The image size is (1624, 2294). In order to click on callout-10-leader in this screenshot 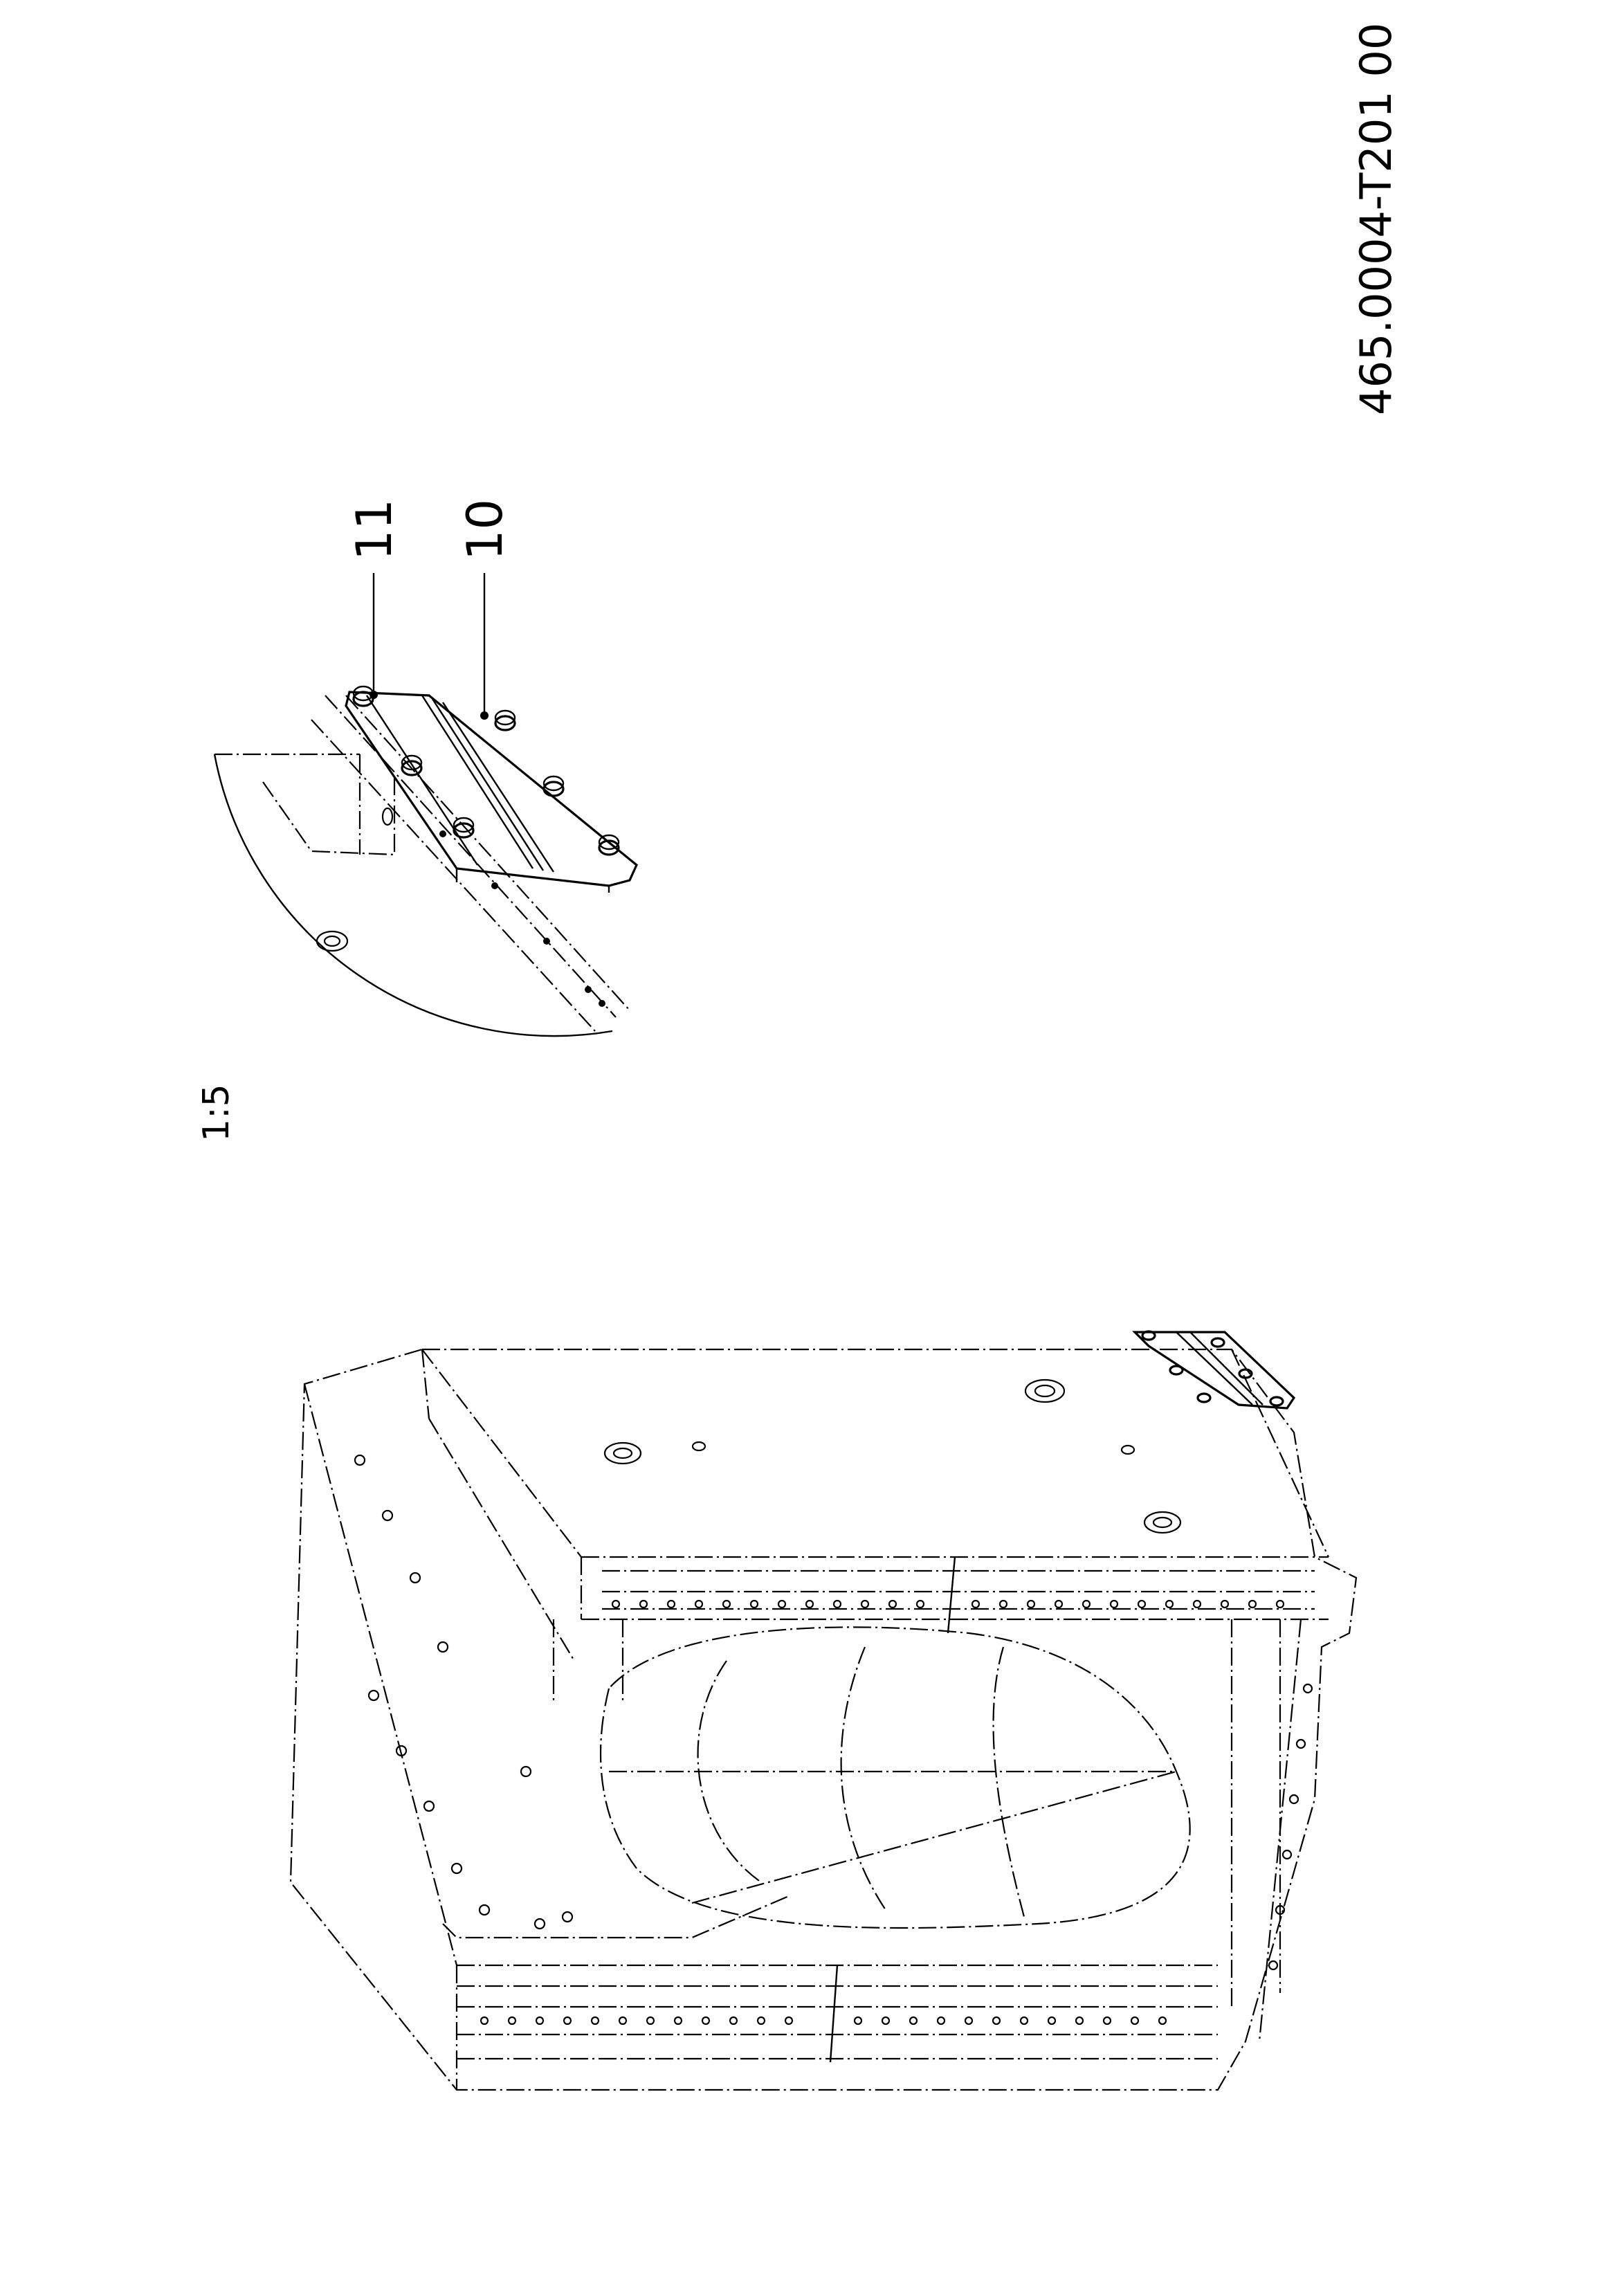, I will do `click(484, 646)`.